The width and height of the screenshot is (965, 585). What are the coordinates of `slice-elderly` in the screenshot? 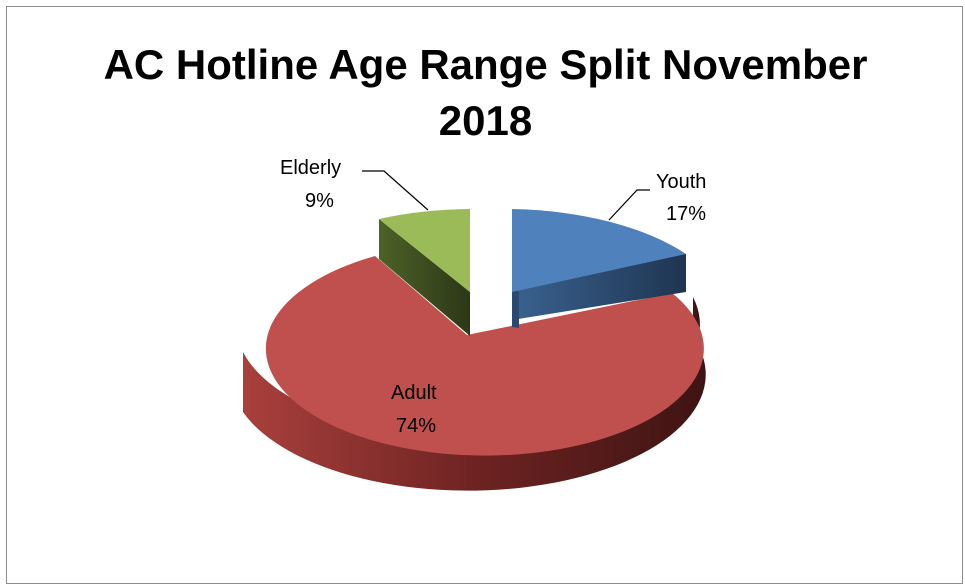 It's located at (424, 272).